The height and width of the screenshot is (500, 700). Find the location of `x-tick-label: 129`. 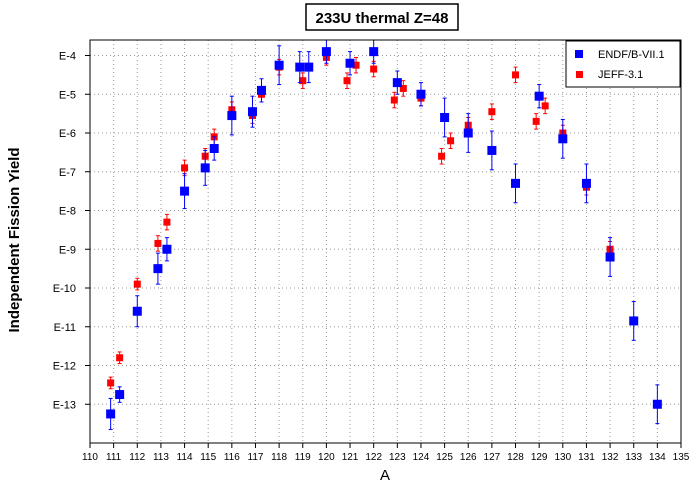

x-tick-label: 129 is located at coordinates (539, 457).